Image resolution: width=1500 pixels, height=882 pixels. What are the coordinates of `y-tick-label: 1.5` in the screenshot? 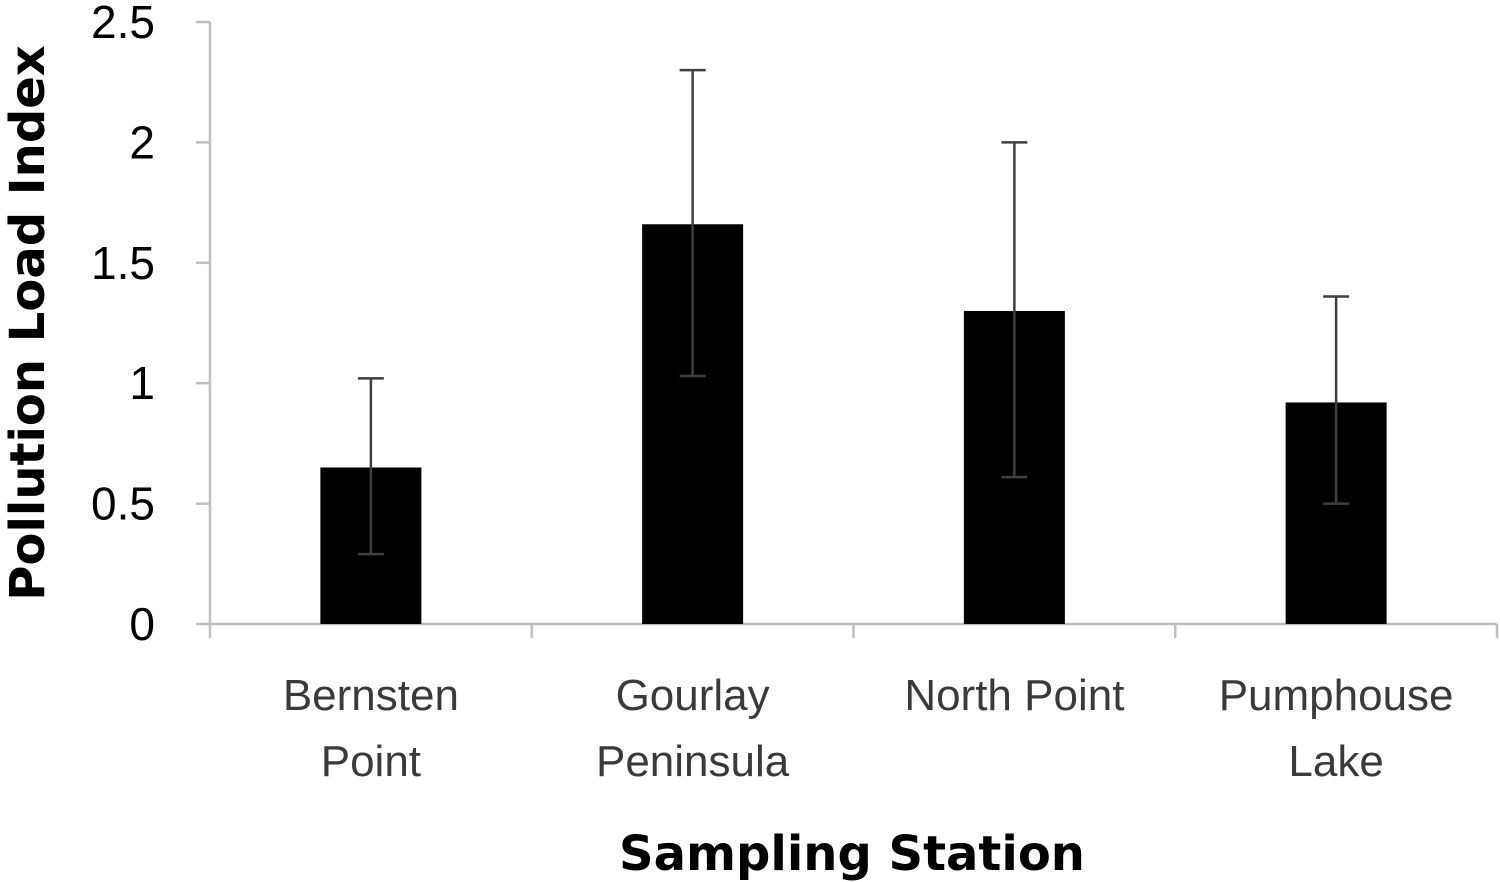 It's located at (123, 263).